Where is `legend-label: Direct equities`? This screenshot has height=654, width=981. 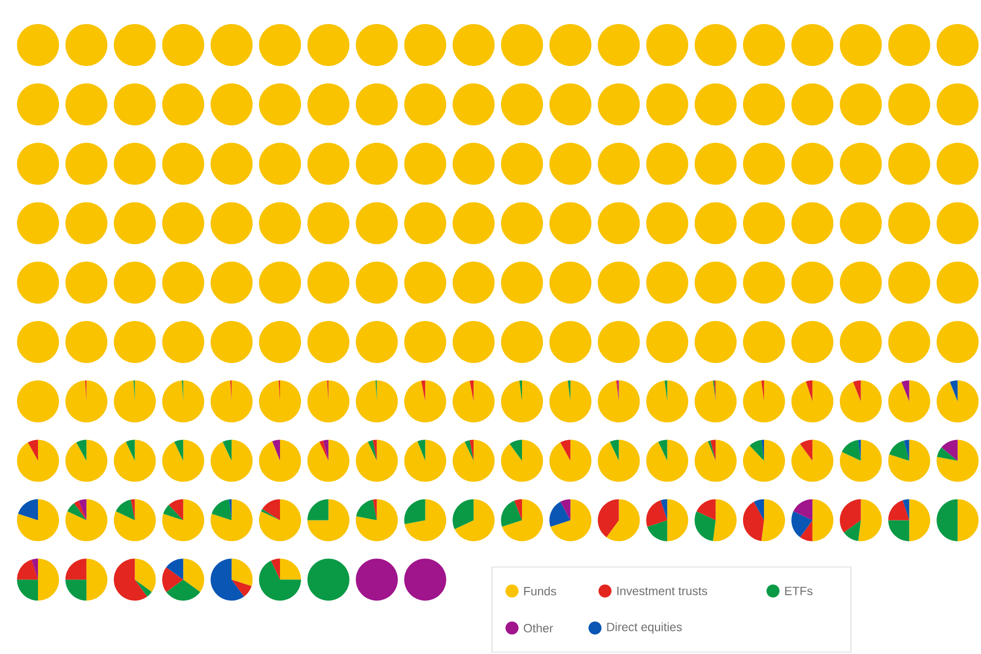
legend-label: Direct equities is located at coordinates (644, 628).